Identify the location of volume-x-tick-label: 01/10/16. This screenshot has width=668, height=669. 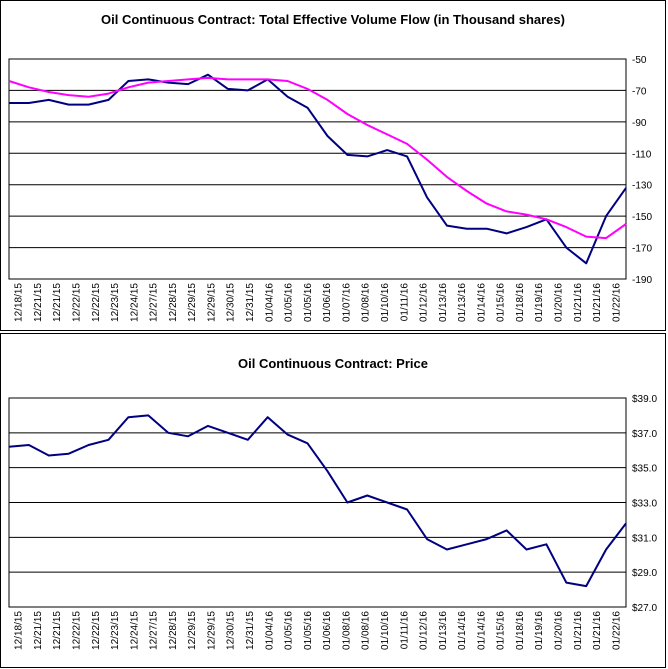
(385, 302).